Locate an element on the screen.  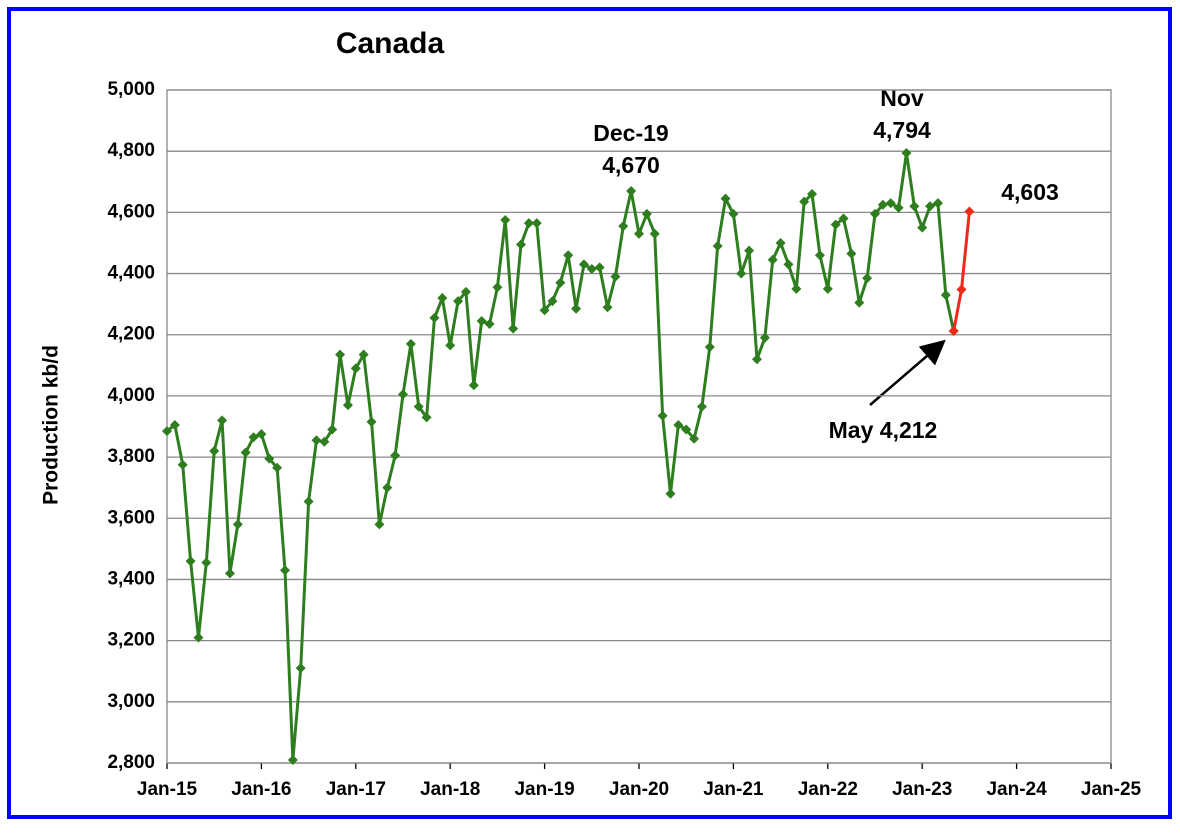
y-tick-label: 3,400 is located at coordinates (131, 578).